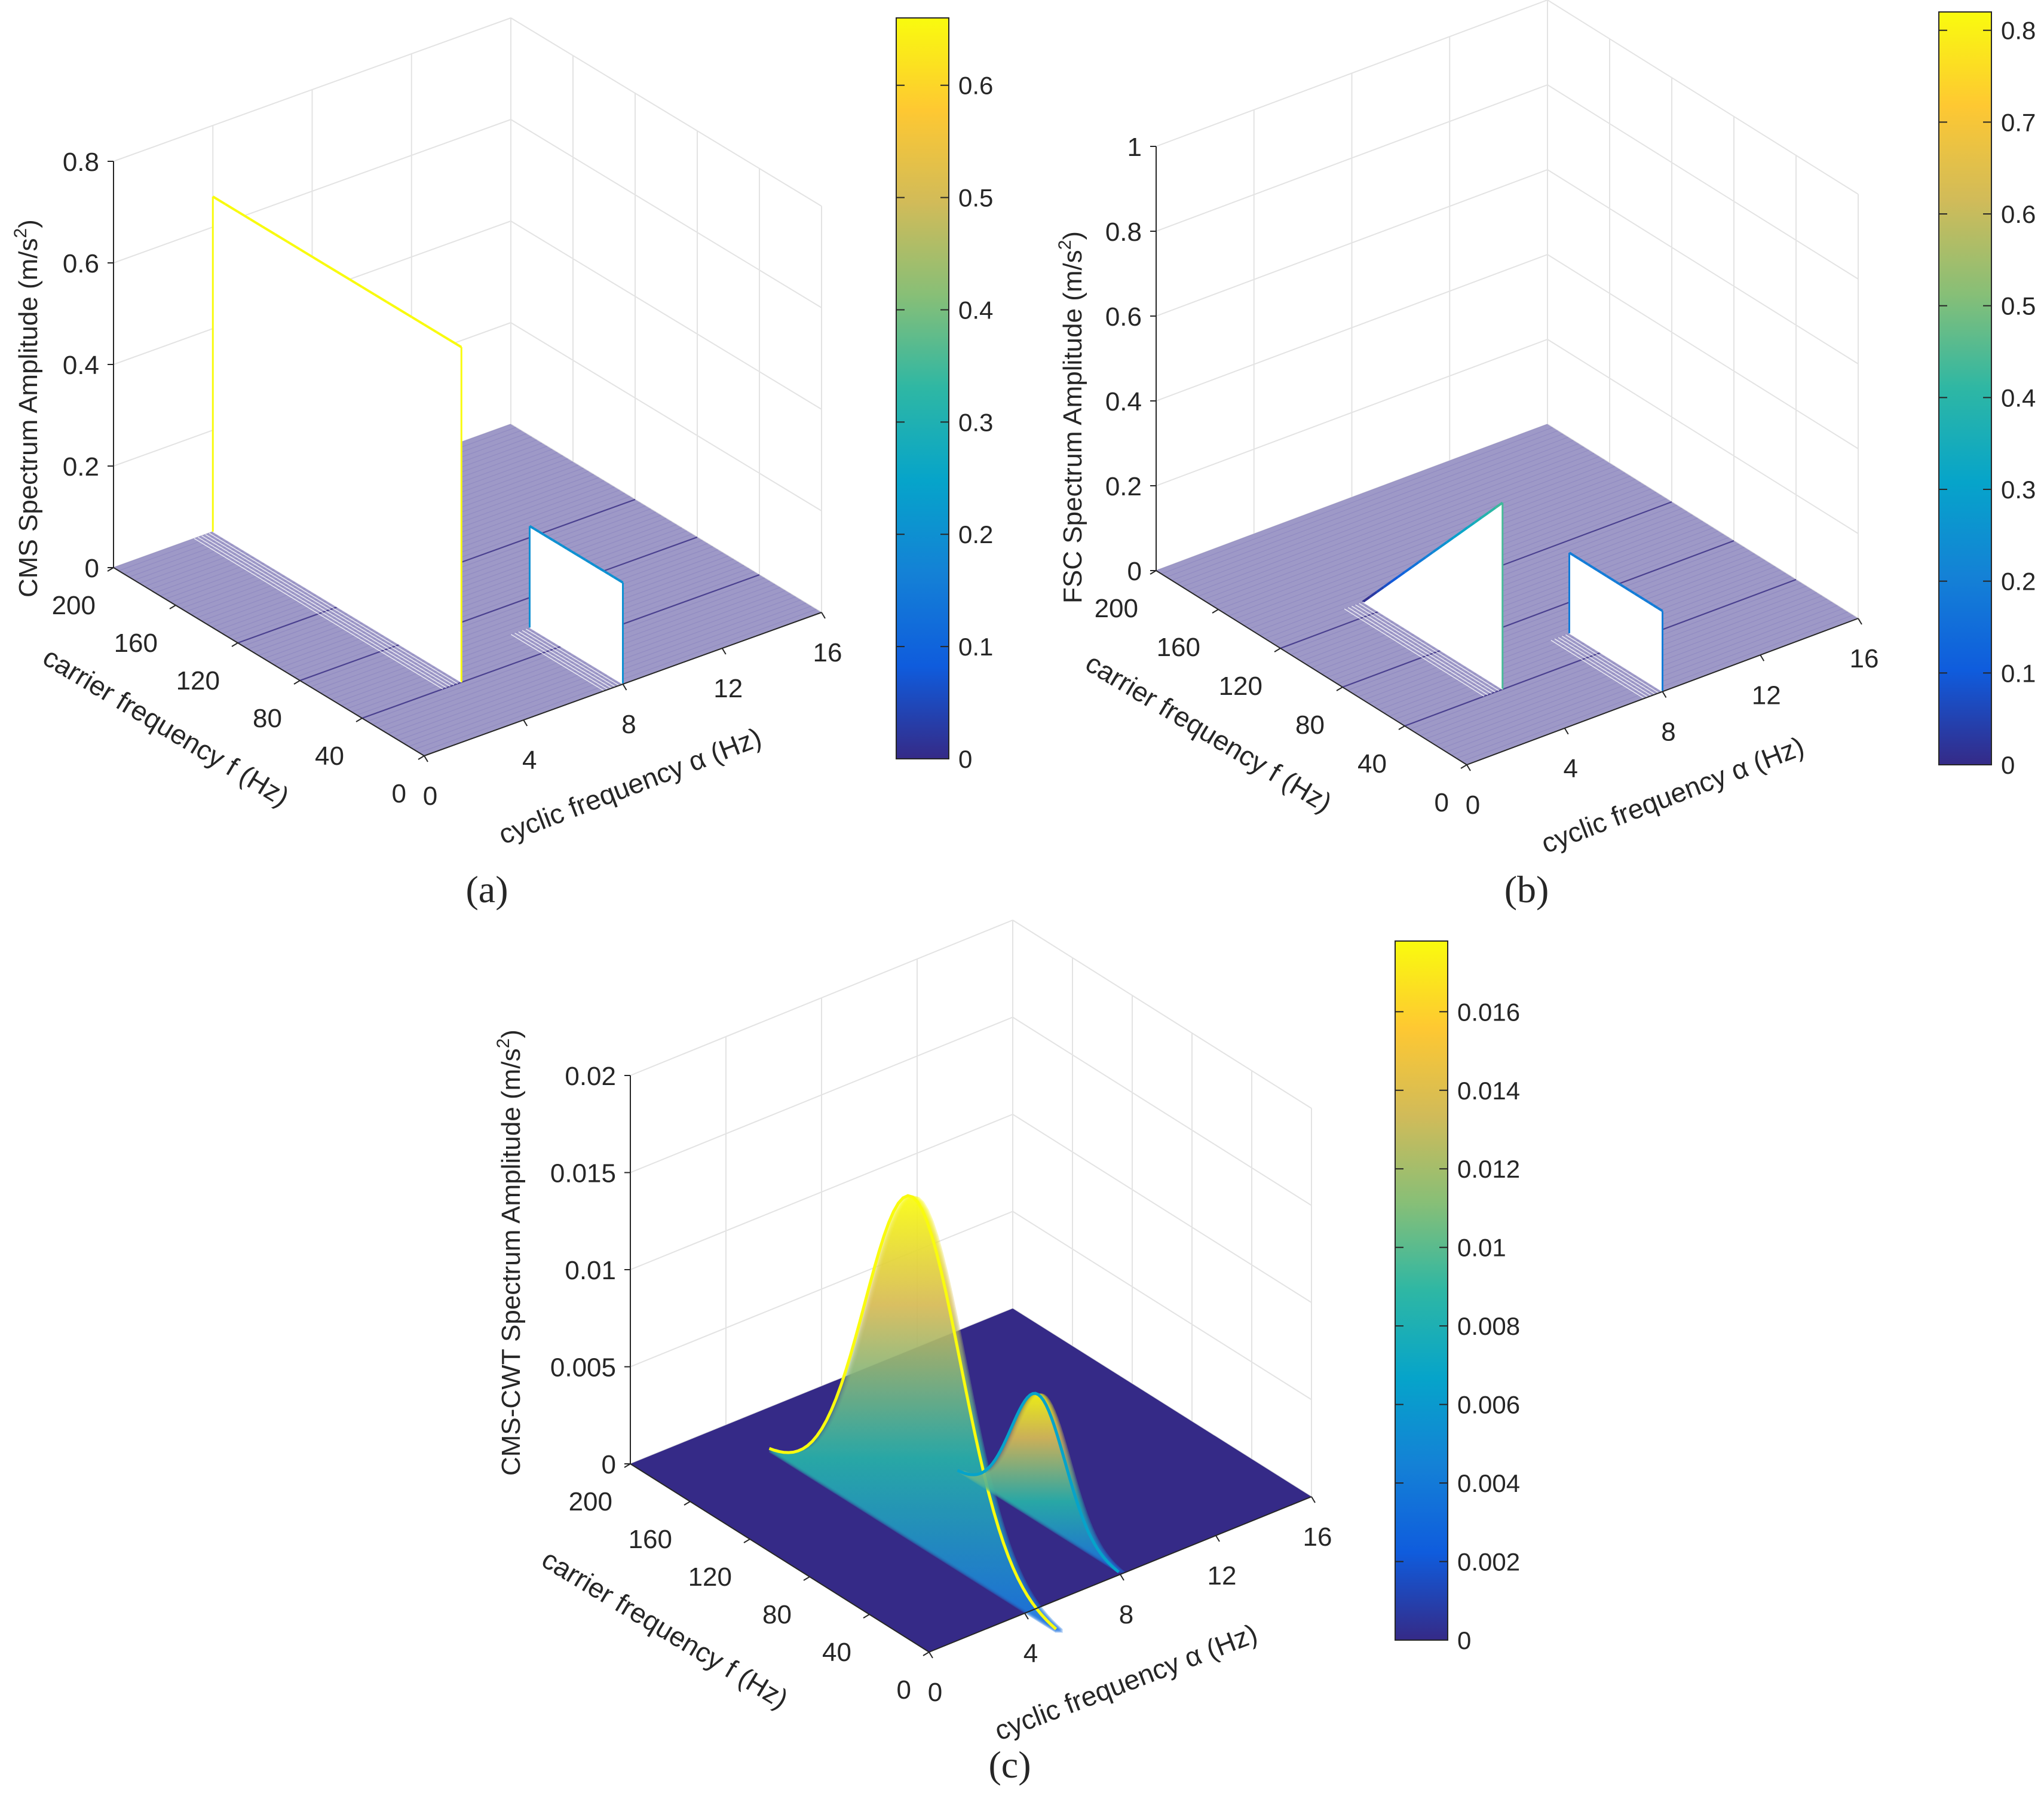 The width and height of the screenshot is (2044, 1808). What do you see at coordinates (1126, 1614) in the screenshot?
I see `x-tick-label: 8` at bounding box center [1126, 1614].